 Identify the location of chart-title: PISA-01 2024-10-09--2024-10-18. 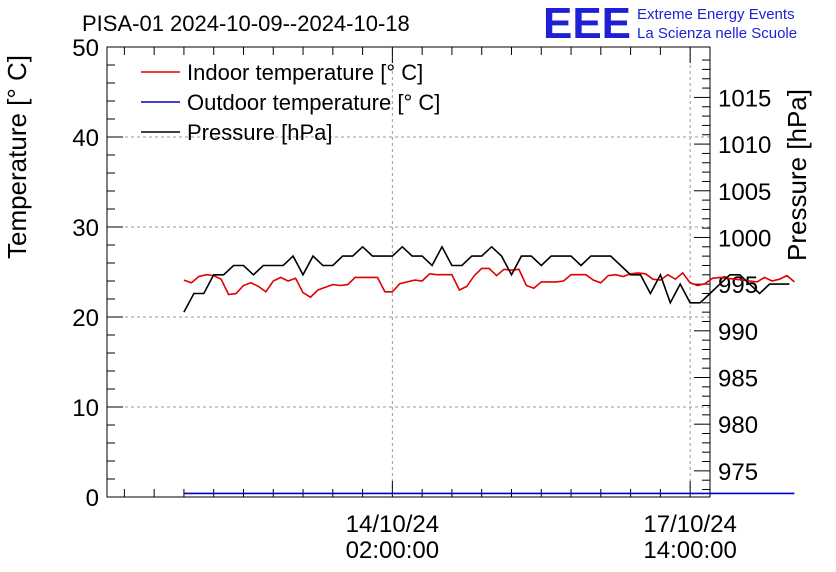
(246, 23).